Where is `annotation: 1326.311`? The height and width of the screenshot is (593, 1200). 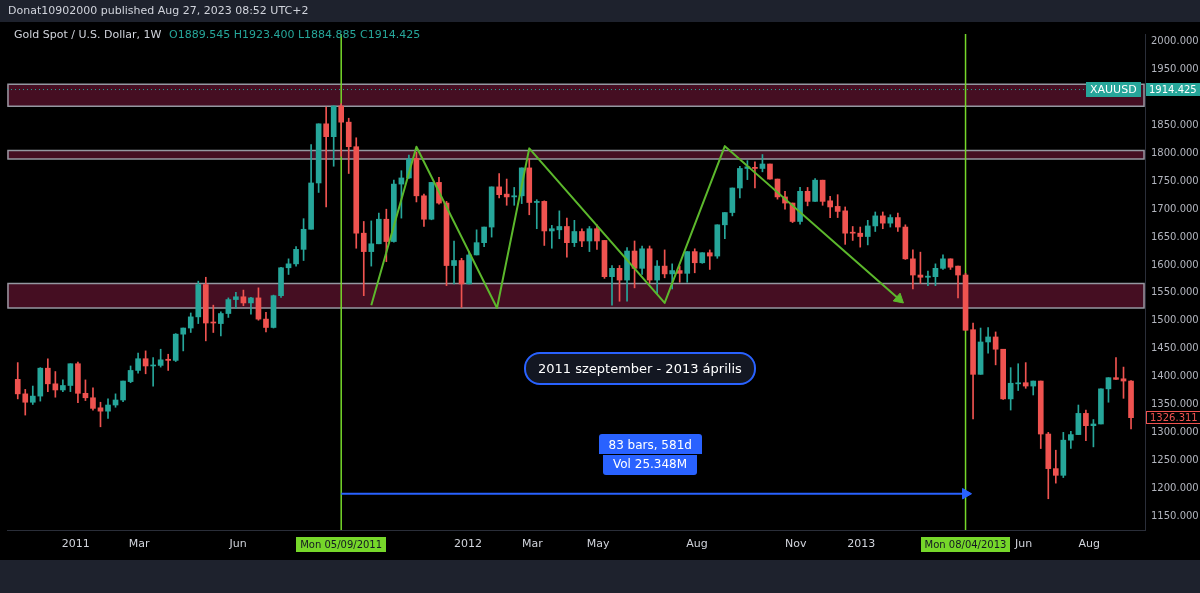
annotation: 1326.311 is located at coordinates (1173, 418).